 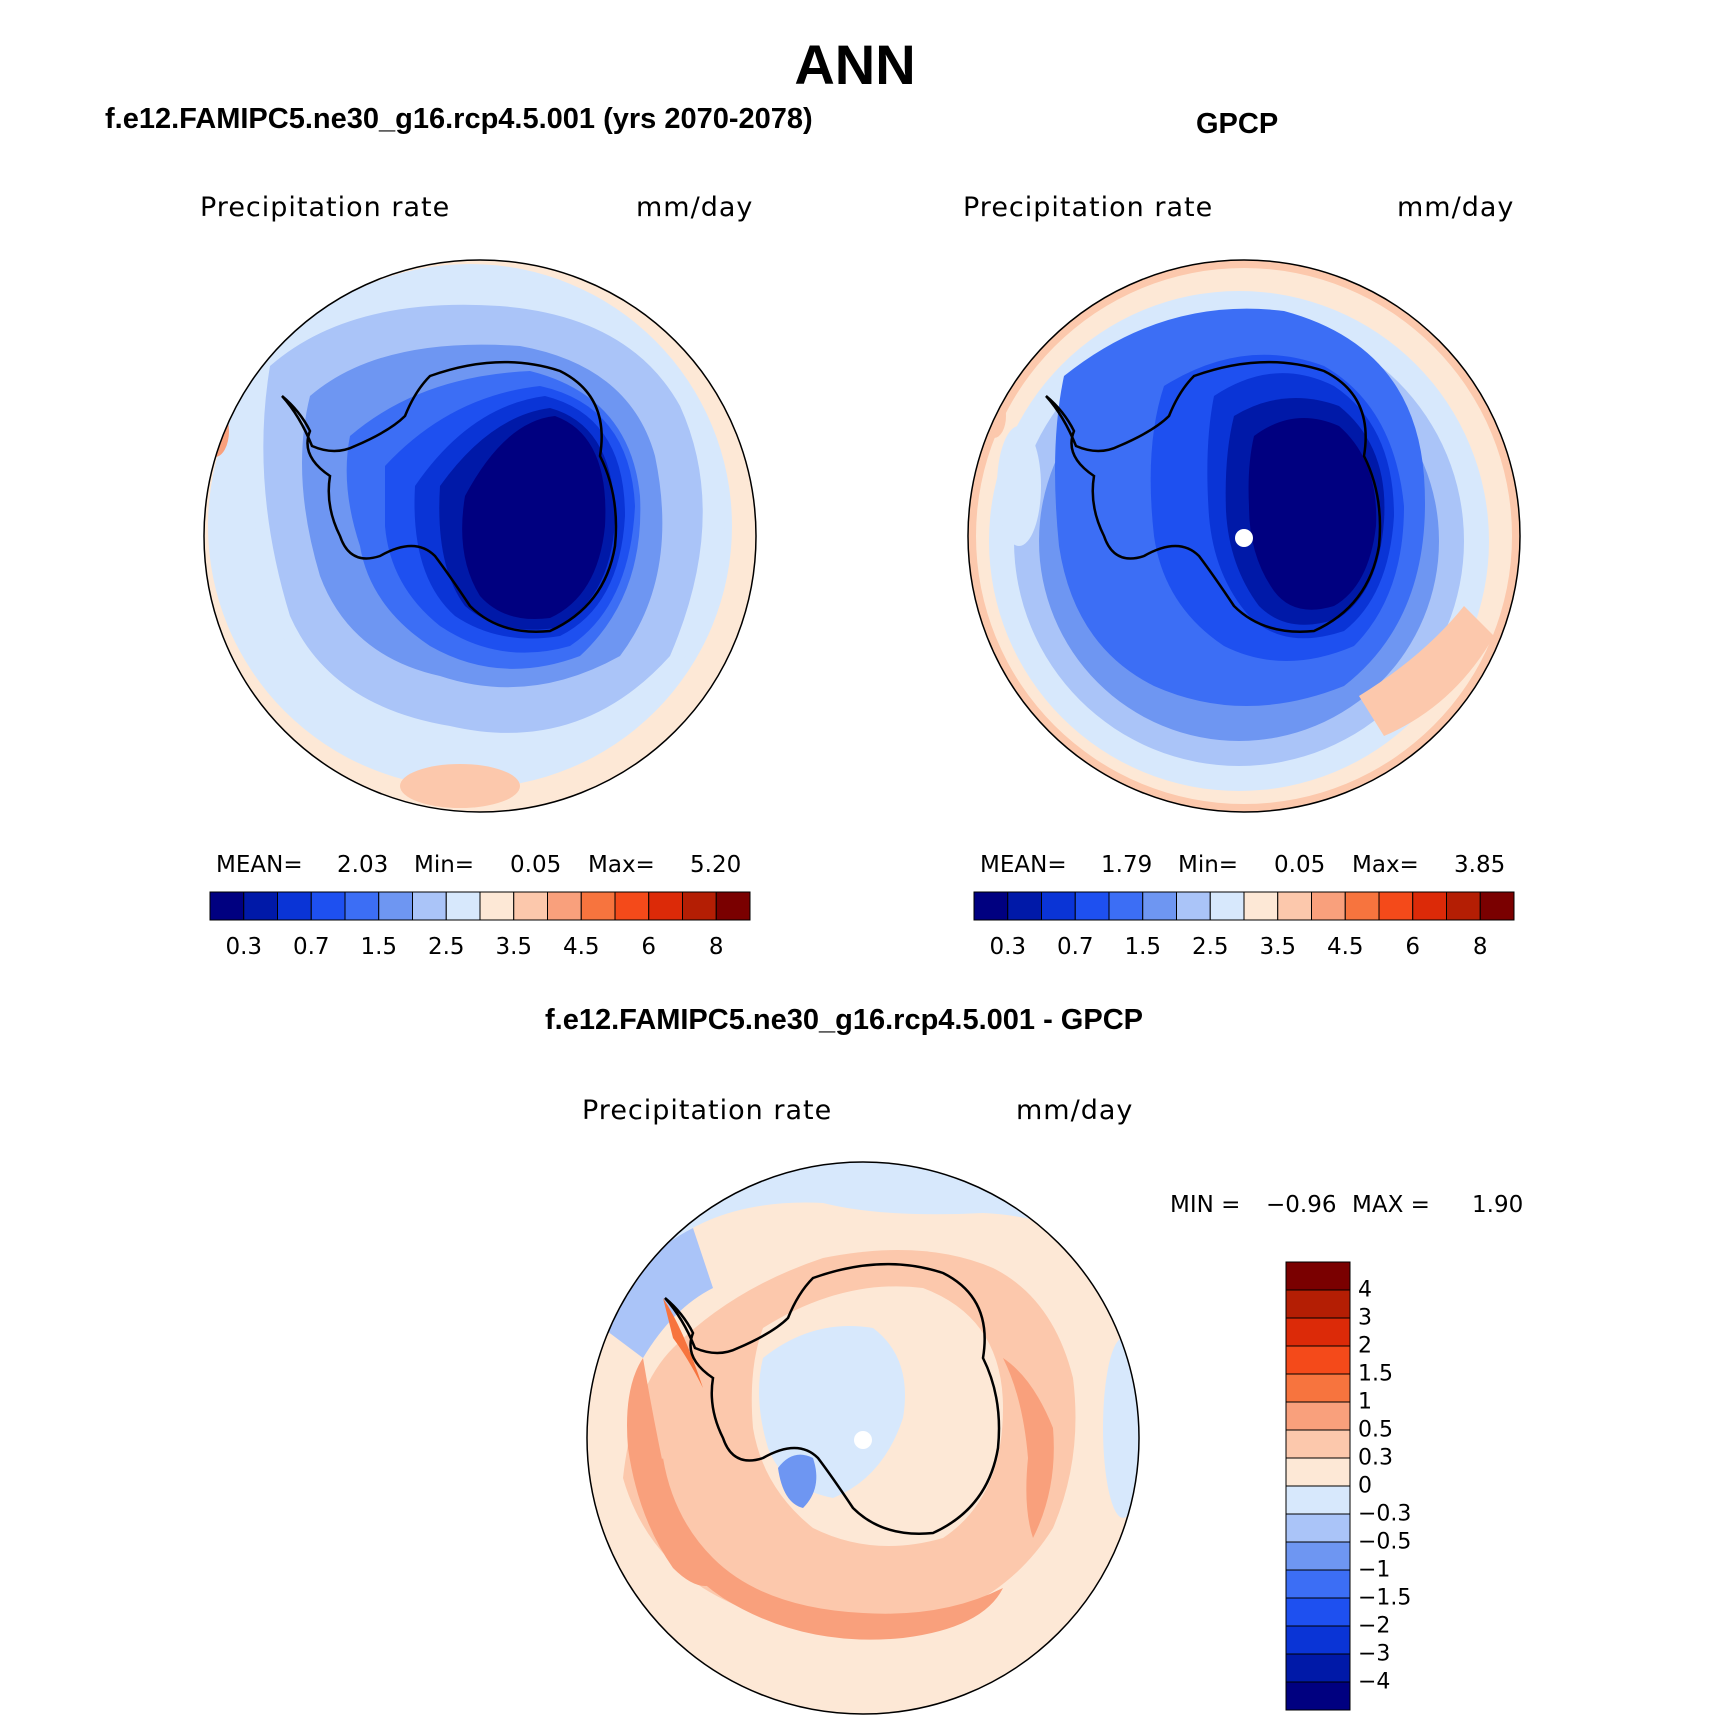 I want to click on obs-variable-label: Precipitation rate, so click(x=1088, y=207).